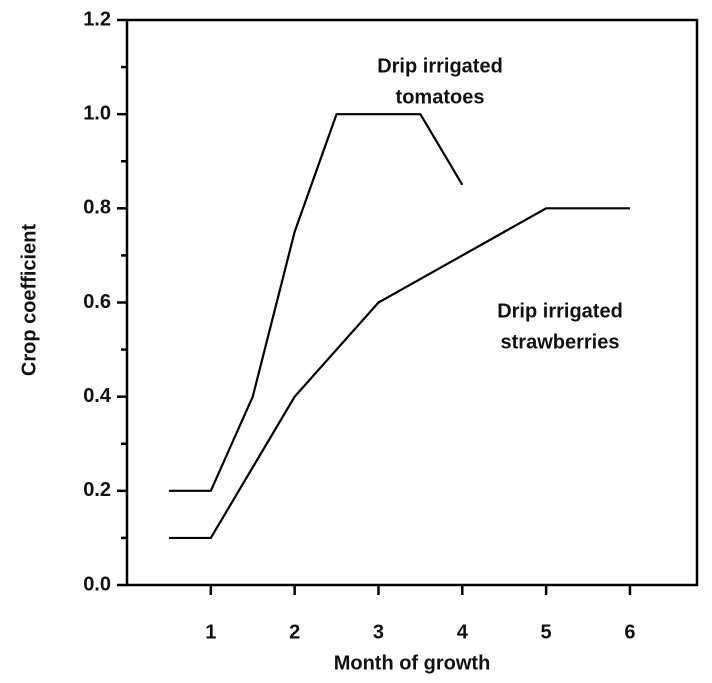  Describe the element at coordinates (29, 300) in the screenshot. I see `y-axis-title: Crop coefficient` at that location.